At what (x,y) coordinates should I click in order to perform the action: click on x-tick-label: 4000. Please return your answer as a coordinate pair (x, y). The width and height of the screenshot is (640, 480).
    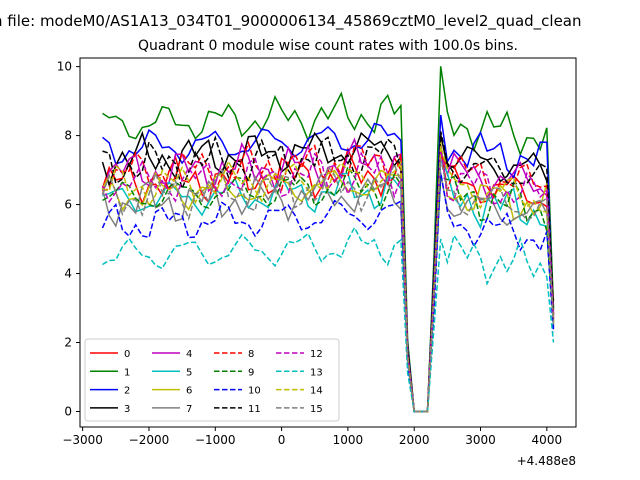
    Looking at the image, I should click on (547, 440).